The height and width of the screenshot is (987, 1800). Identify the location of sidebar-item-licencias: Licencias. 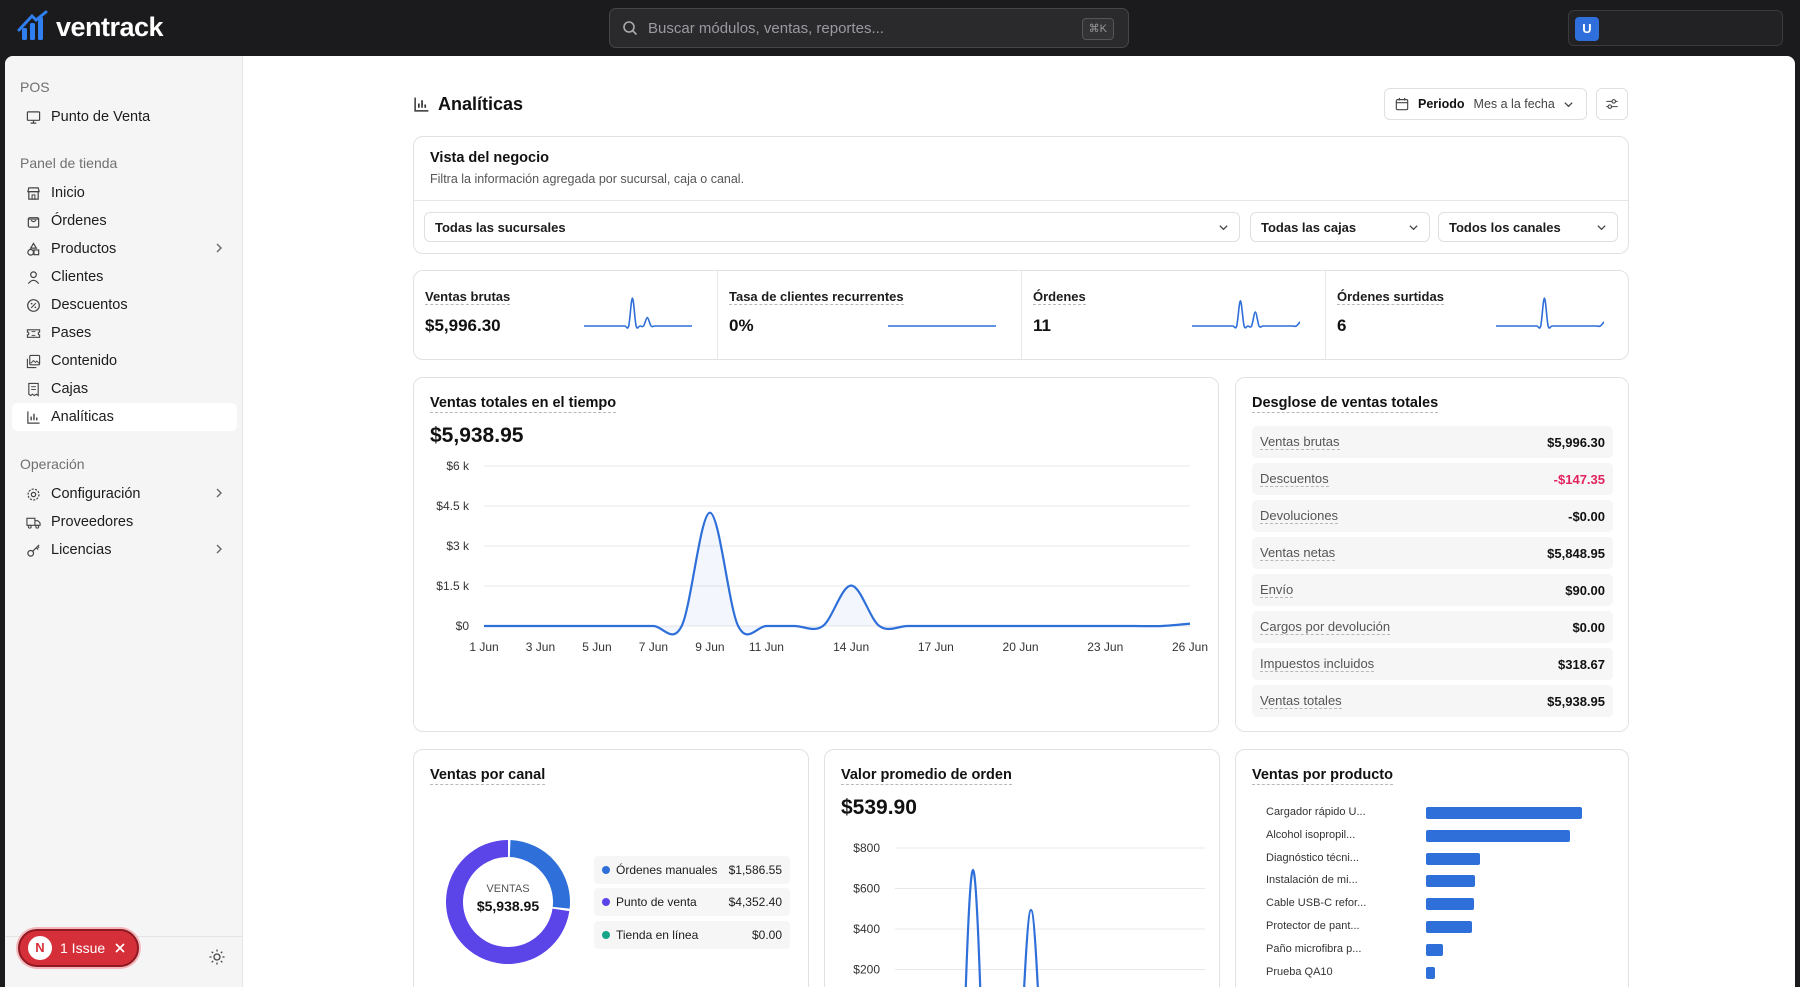
(124, 550).